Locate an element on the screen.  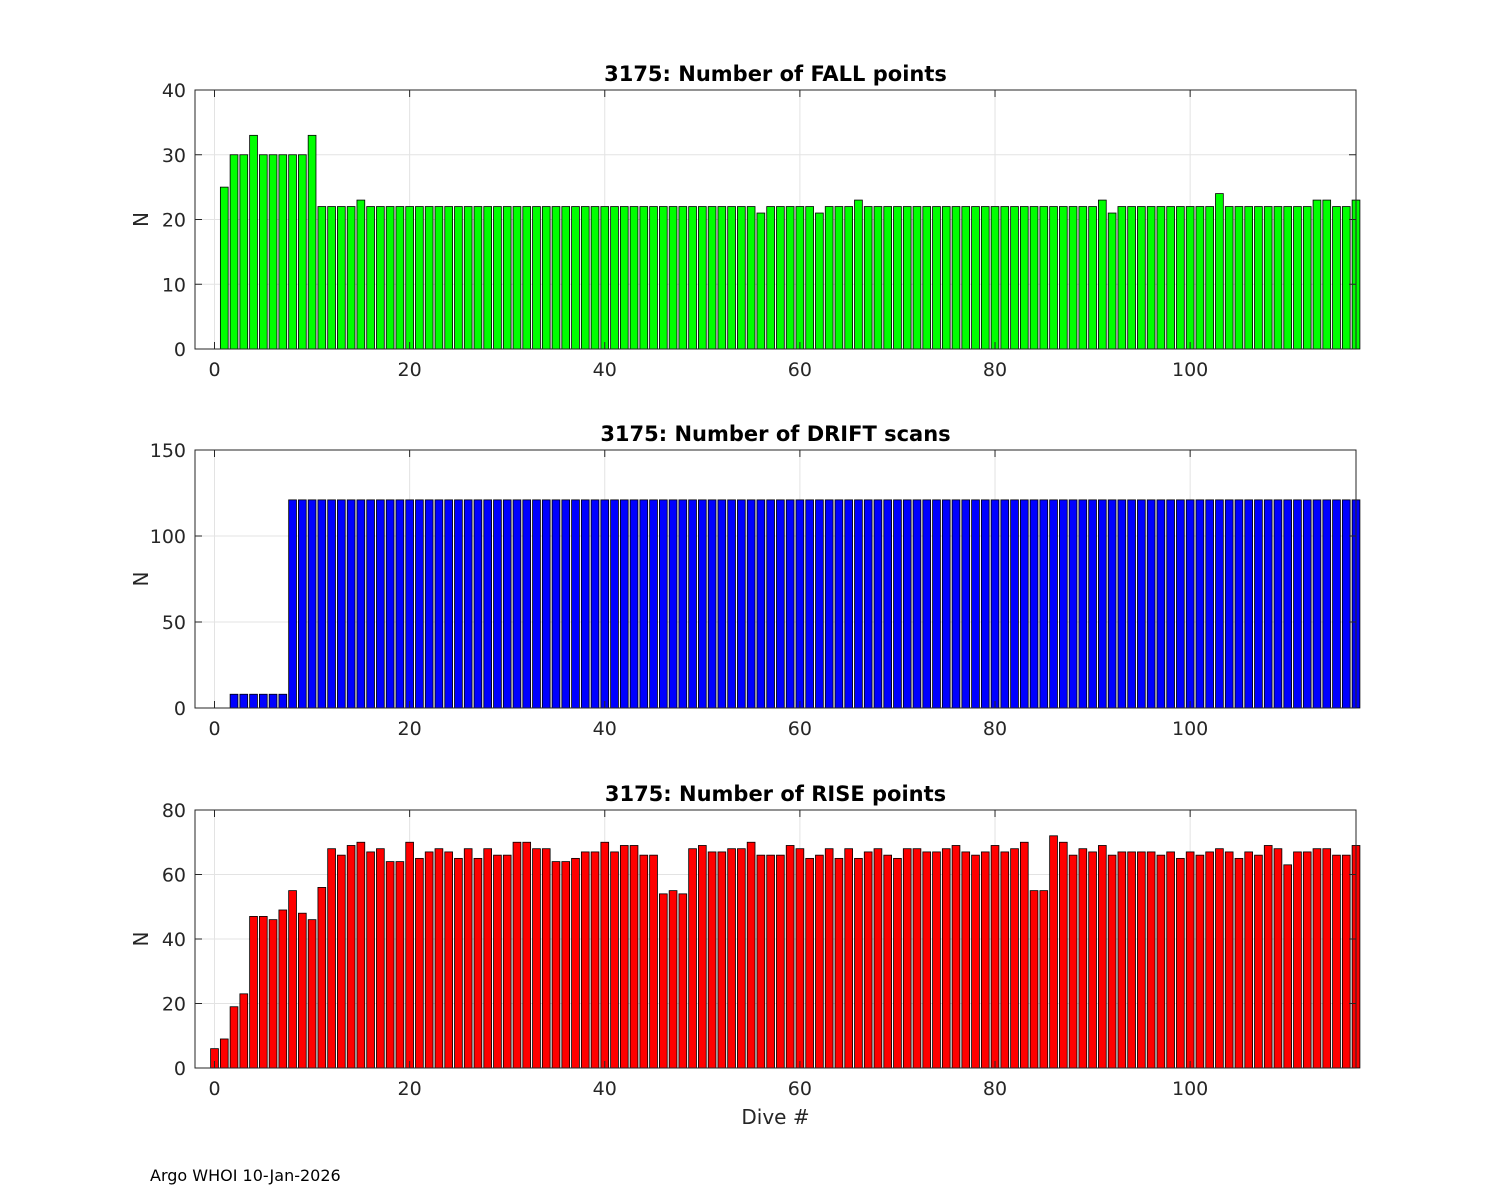
footer-stamp: Argo WHOI 10-Jan-2026 is located at coordinates (245, 1175).